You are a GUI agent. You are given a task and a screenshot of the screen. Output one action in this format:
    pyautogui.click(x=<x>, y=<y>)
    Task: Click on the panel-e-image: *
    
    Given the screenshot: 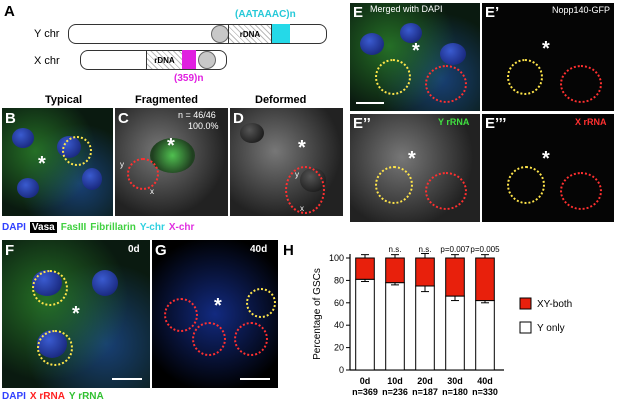 What is the action you would take?
    pyautogui.click(x=415, y=57)
    